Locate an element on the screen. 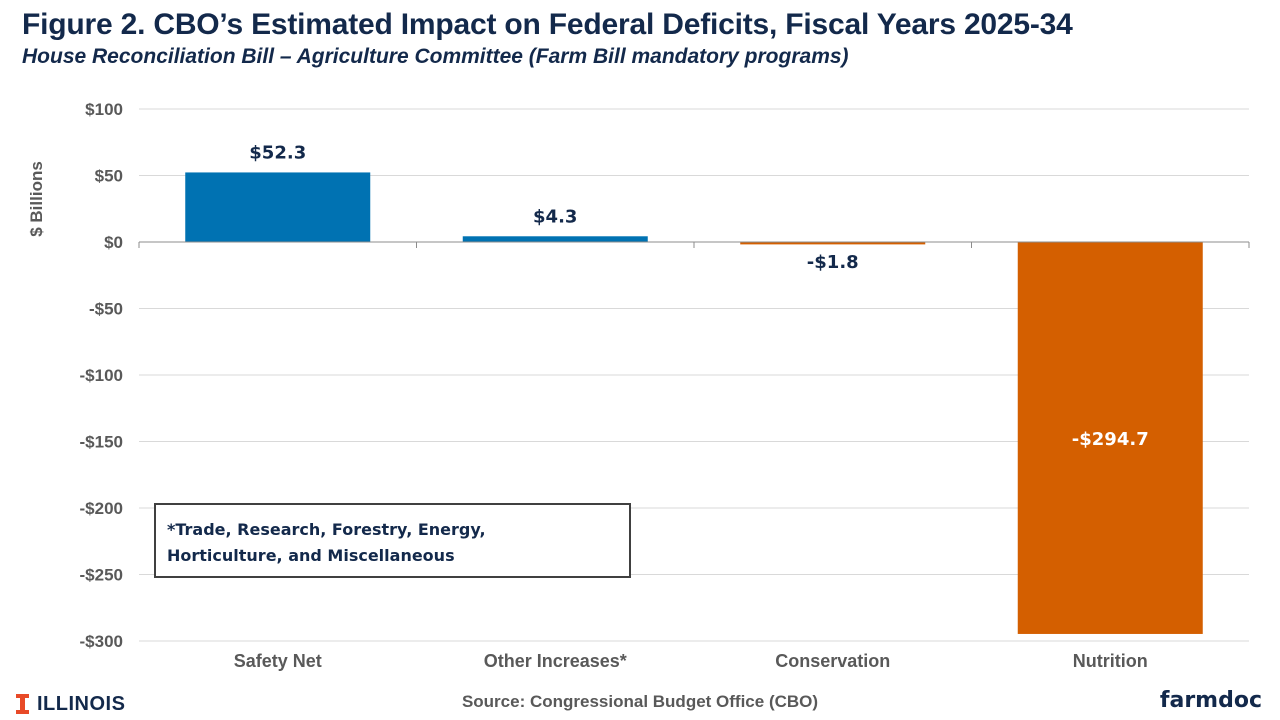  y-tick-label: -$150 is located at coordinates (101, 442).